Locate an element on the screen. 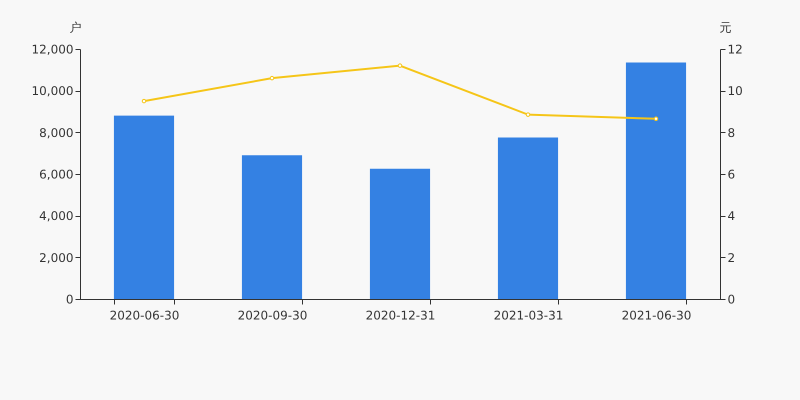 Image resolution: width=800 pixels, height=400 pixels. x-tick-label: 2020-09-30 is located at coordinates (273, 315).